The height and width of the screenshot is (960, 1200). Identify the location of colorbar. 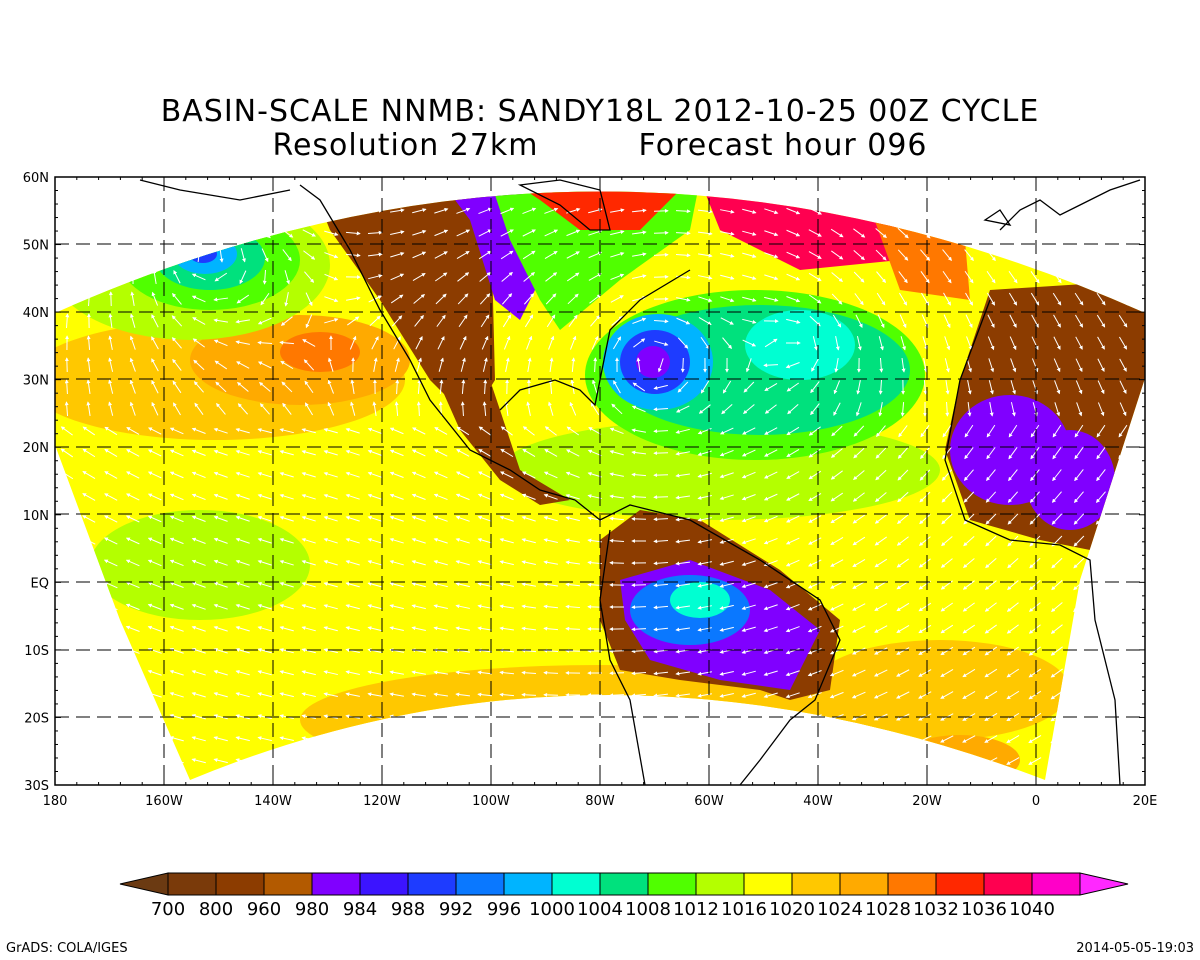
(624, 884).